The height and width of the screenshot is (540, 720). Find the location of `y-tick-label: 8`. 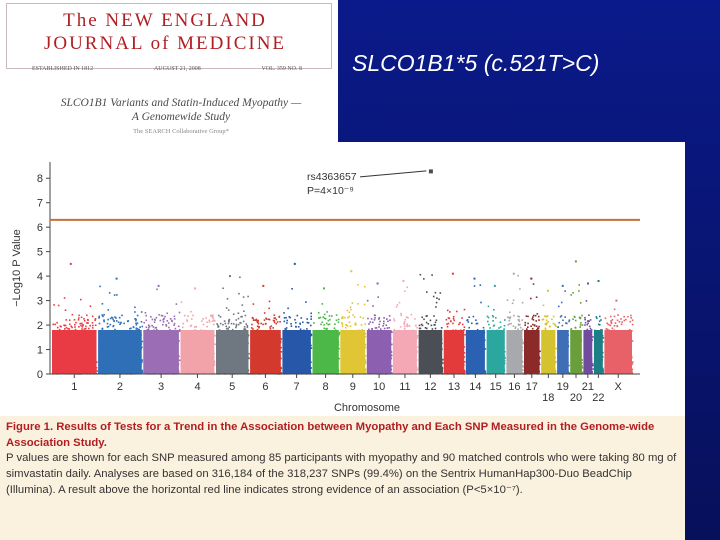

y-tick-label: 8 is located at coordinates (40, 179).